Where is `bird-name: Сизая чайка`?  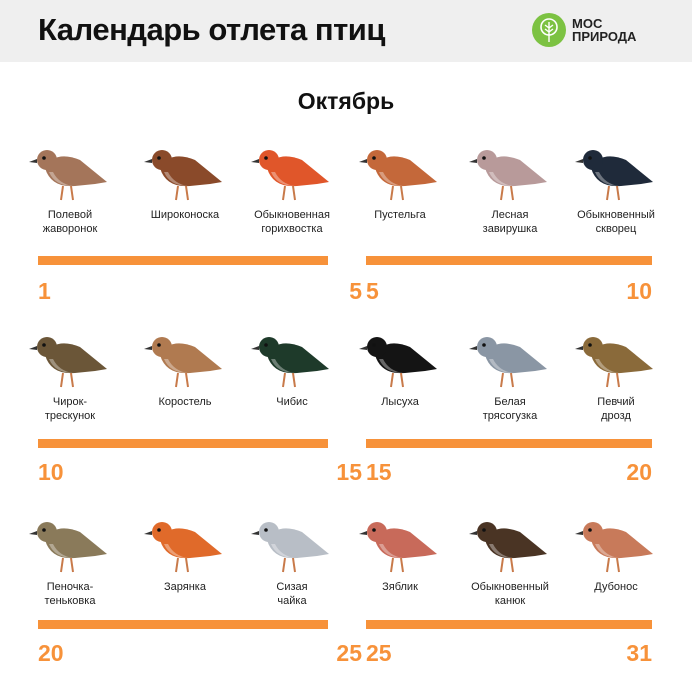 bird-name: Сизая чайка is located at coordinates (292, 594).